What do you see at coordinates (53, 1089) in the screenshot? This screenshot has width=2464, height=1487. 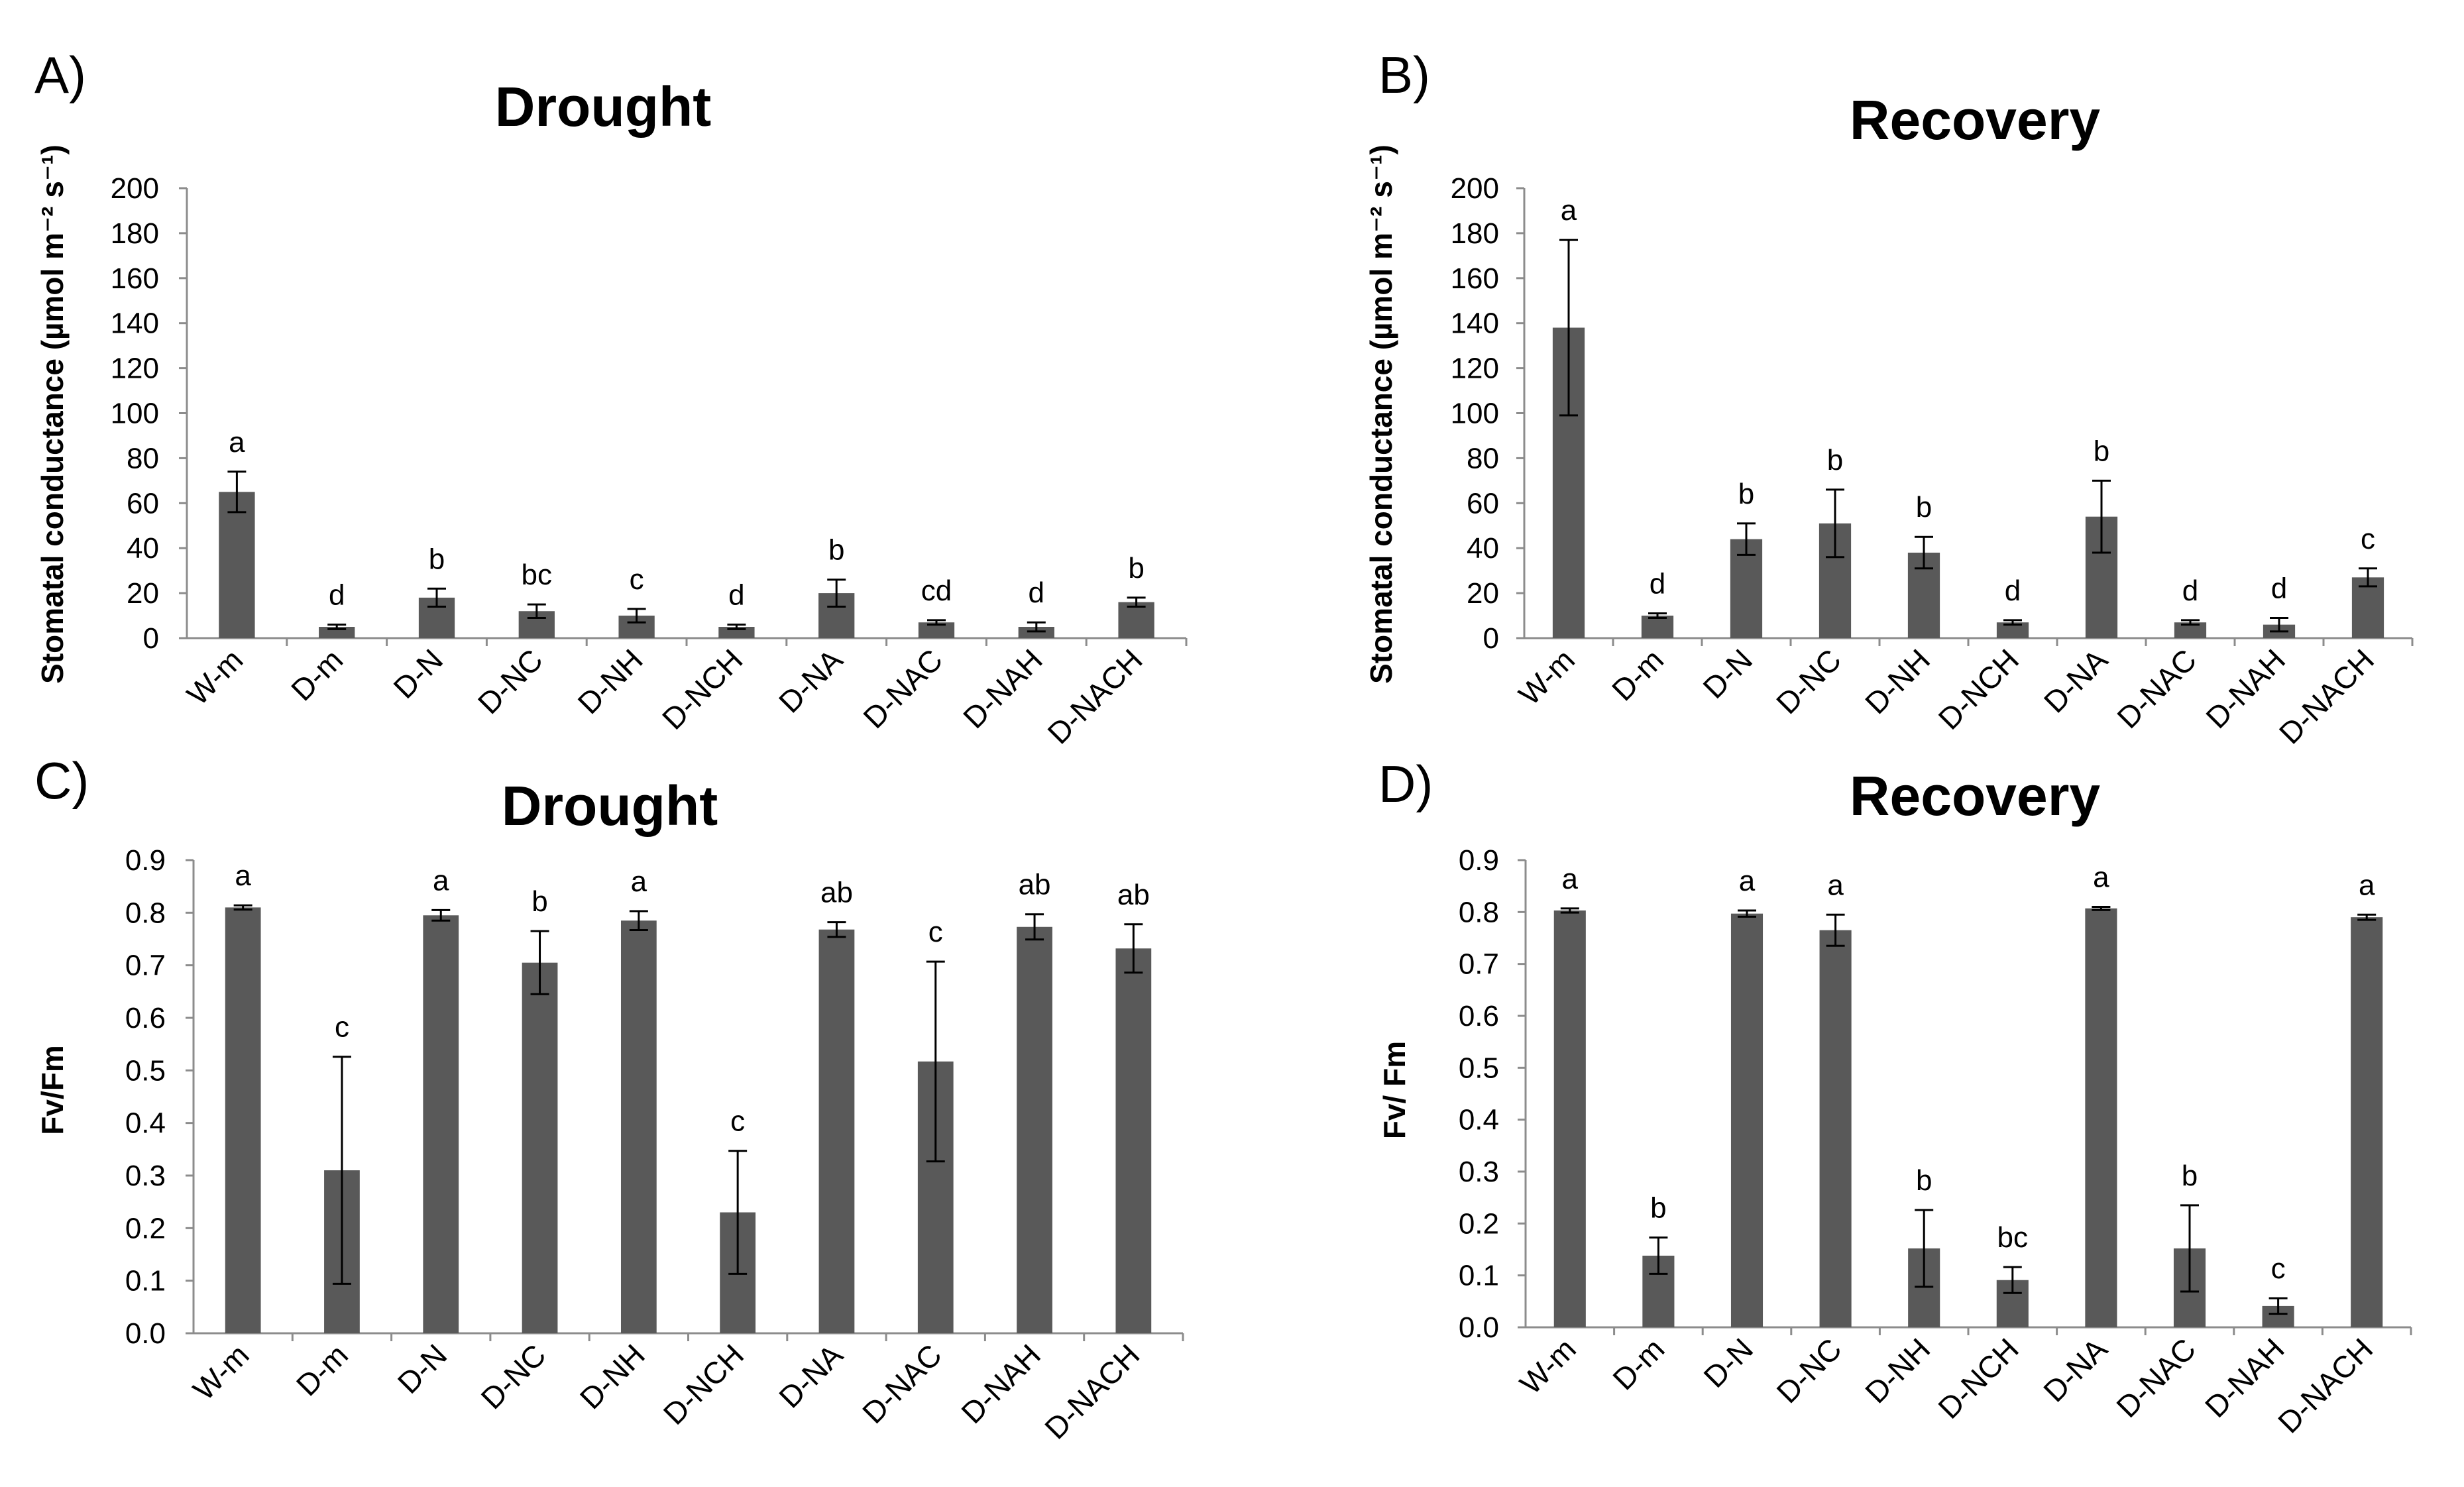 I see `y-axis-label-c: Fv/Fm` at bounding box center [53, 1089].